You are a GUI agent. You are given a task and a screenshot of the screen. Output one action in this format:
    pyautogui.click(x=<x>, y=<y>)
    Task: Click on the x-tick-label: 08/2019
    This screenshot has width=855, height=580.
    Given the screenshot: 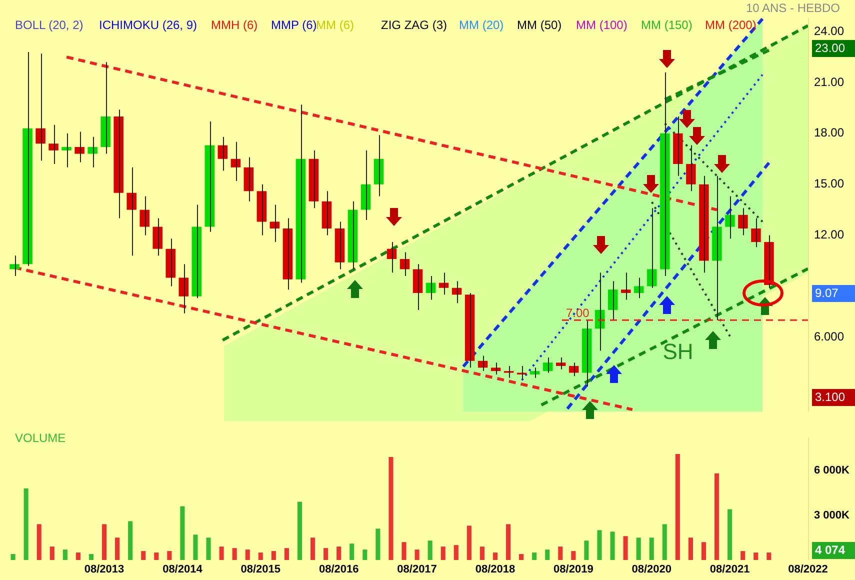 What is the action you would take?
    pyautogui.click(x=574, y=570)
    